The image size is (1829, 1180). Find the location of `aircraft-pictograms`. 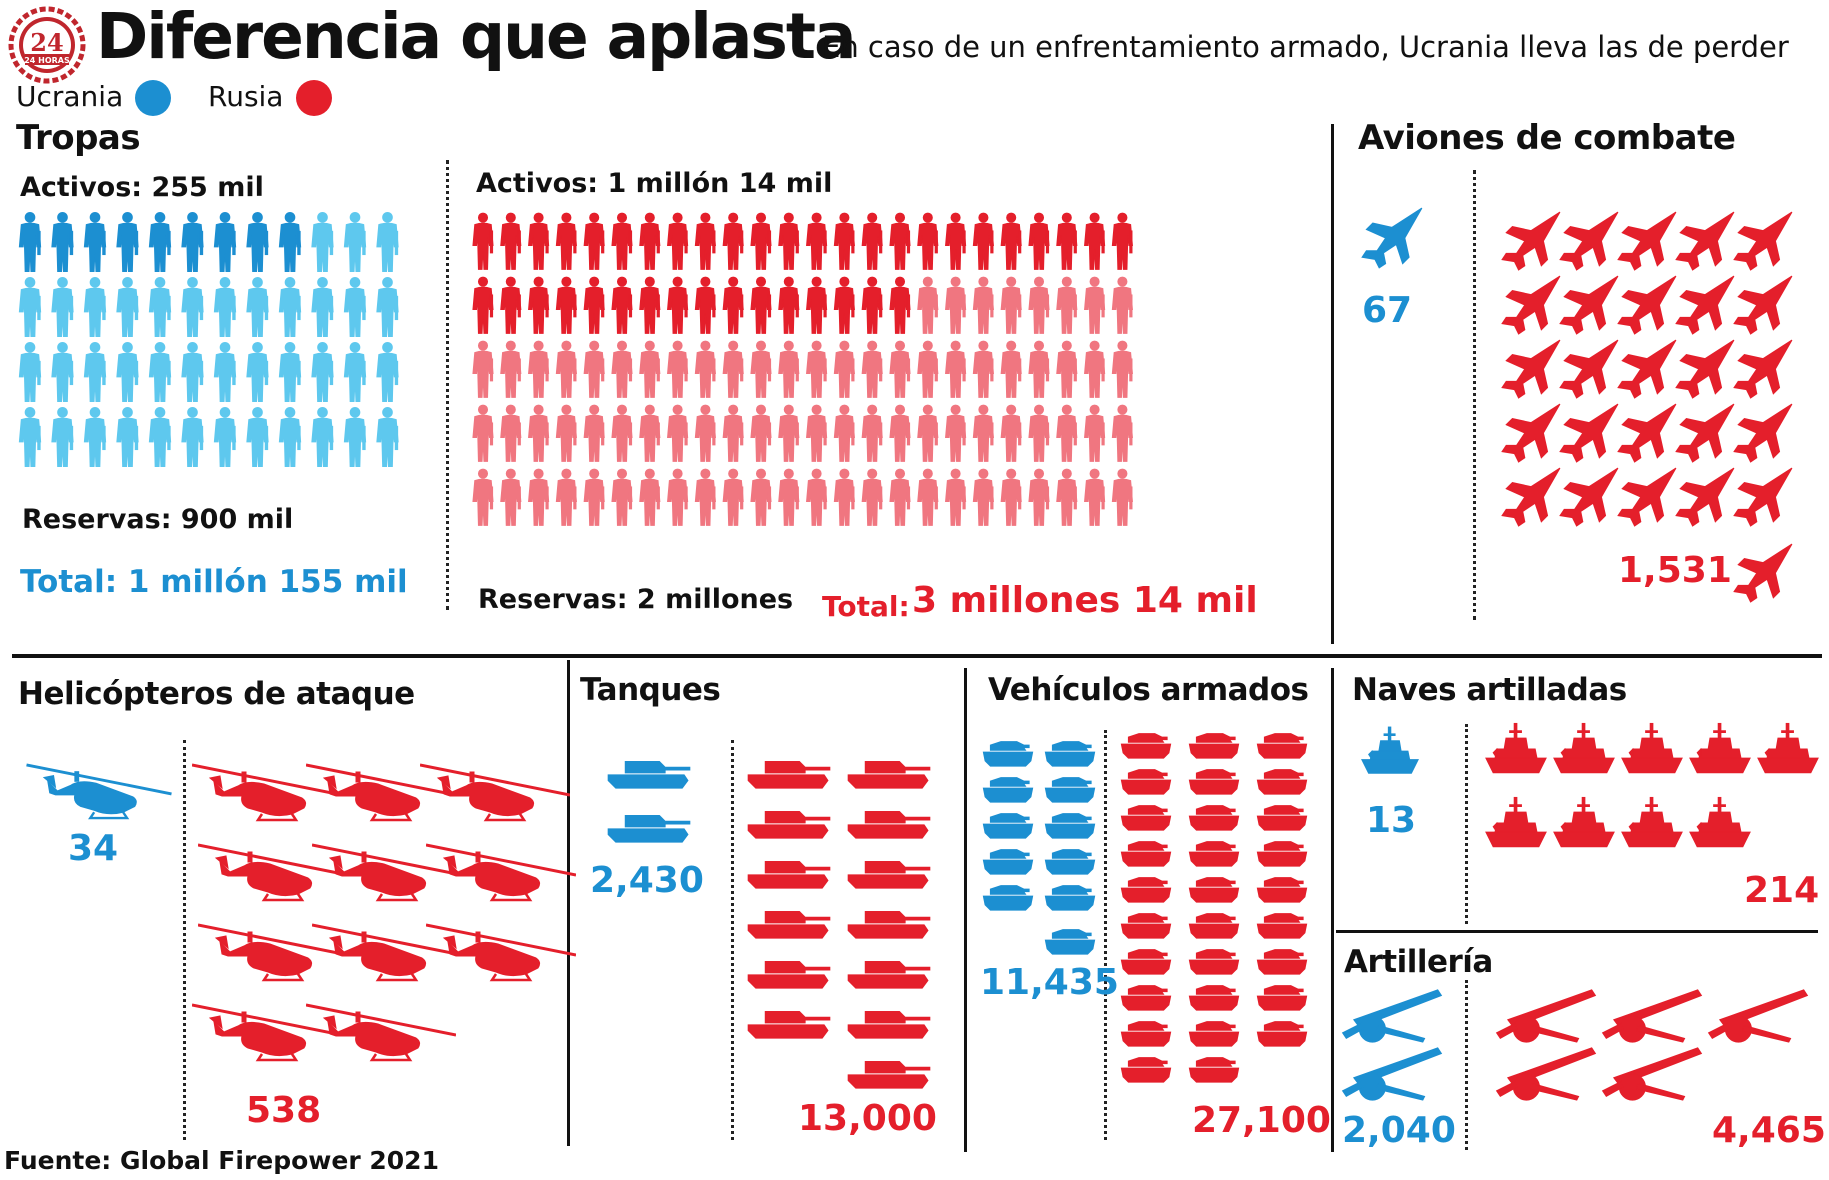

aircraft-pictograms is located at coordinates (1577, 405).